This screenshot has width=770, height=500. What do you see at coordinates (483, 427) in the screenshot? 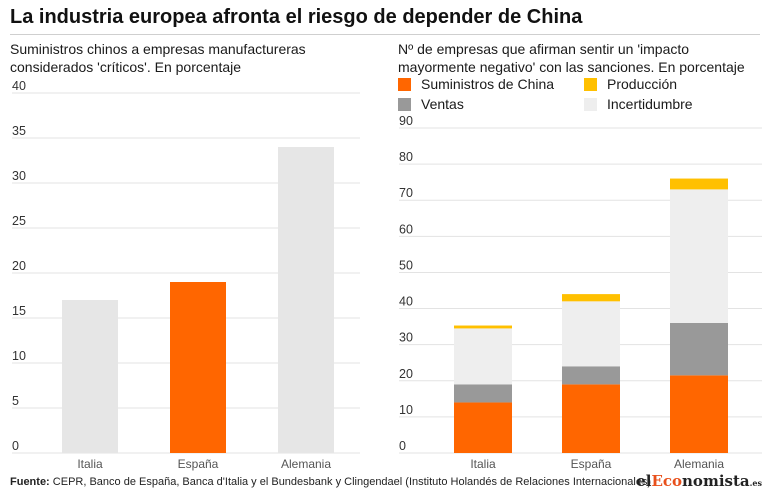
I see `bar-segment-suministros-de-china-italia` at bounding box center [483, 427].